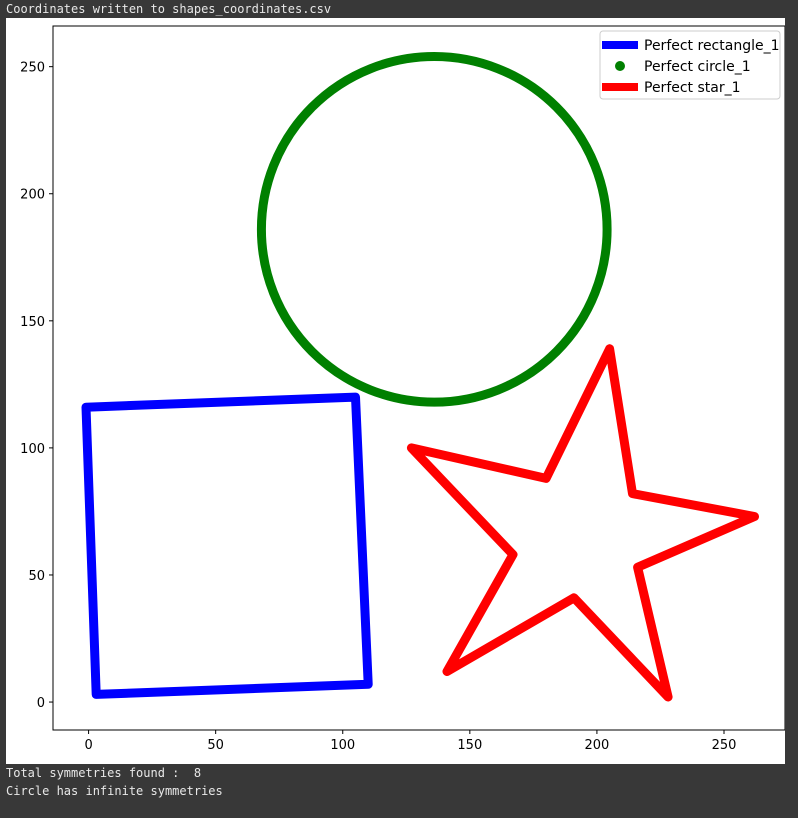  Describe the element at coordinates (342, 745) in the screenshot. I see `x-tick-label: 100` at that location.